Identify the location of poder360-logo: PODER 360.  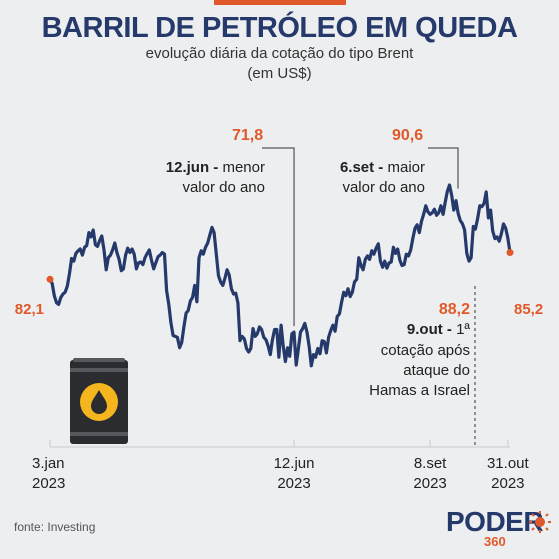
(500, 530).